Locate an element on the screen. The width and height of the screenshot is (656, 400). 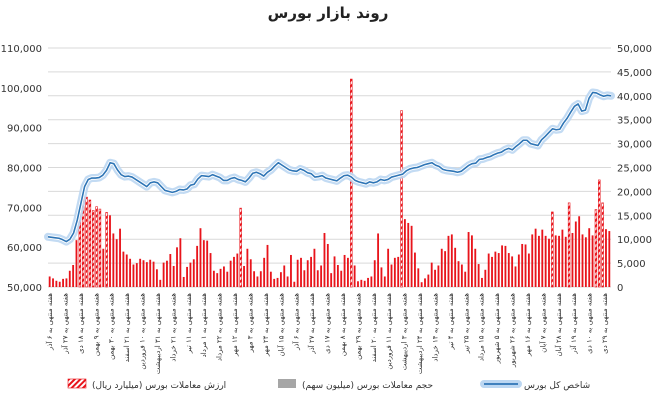
x-axis-label: هفته منتهی به ۳۰ بهمن is located at coordinates (112, 326).